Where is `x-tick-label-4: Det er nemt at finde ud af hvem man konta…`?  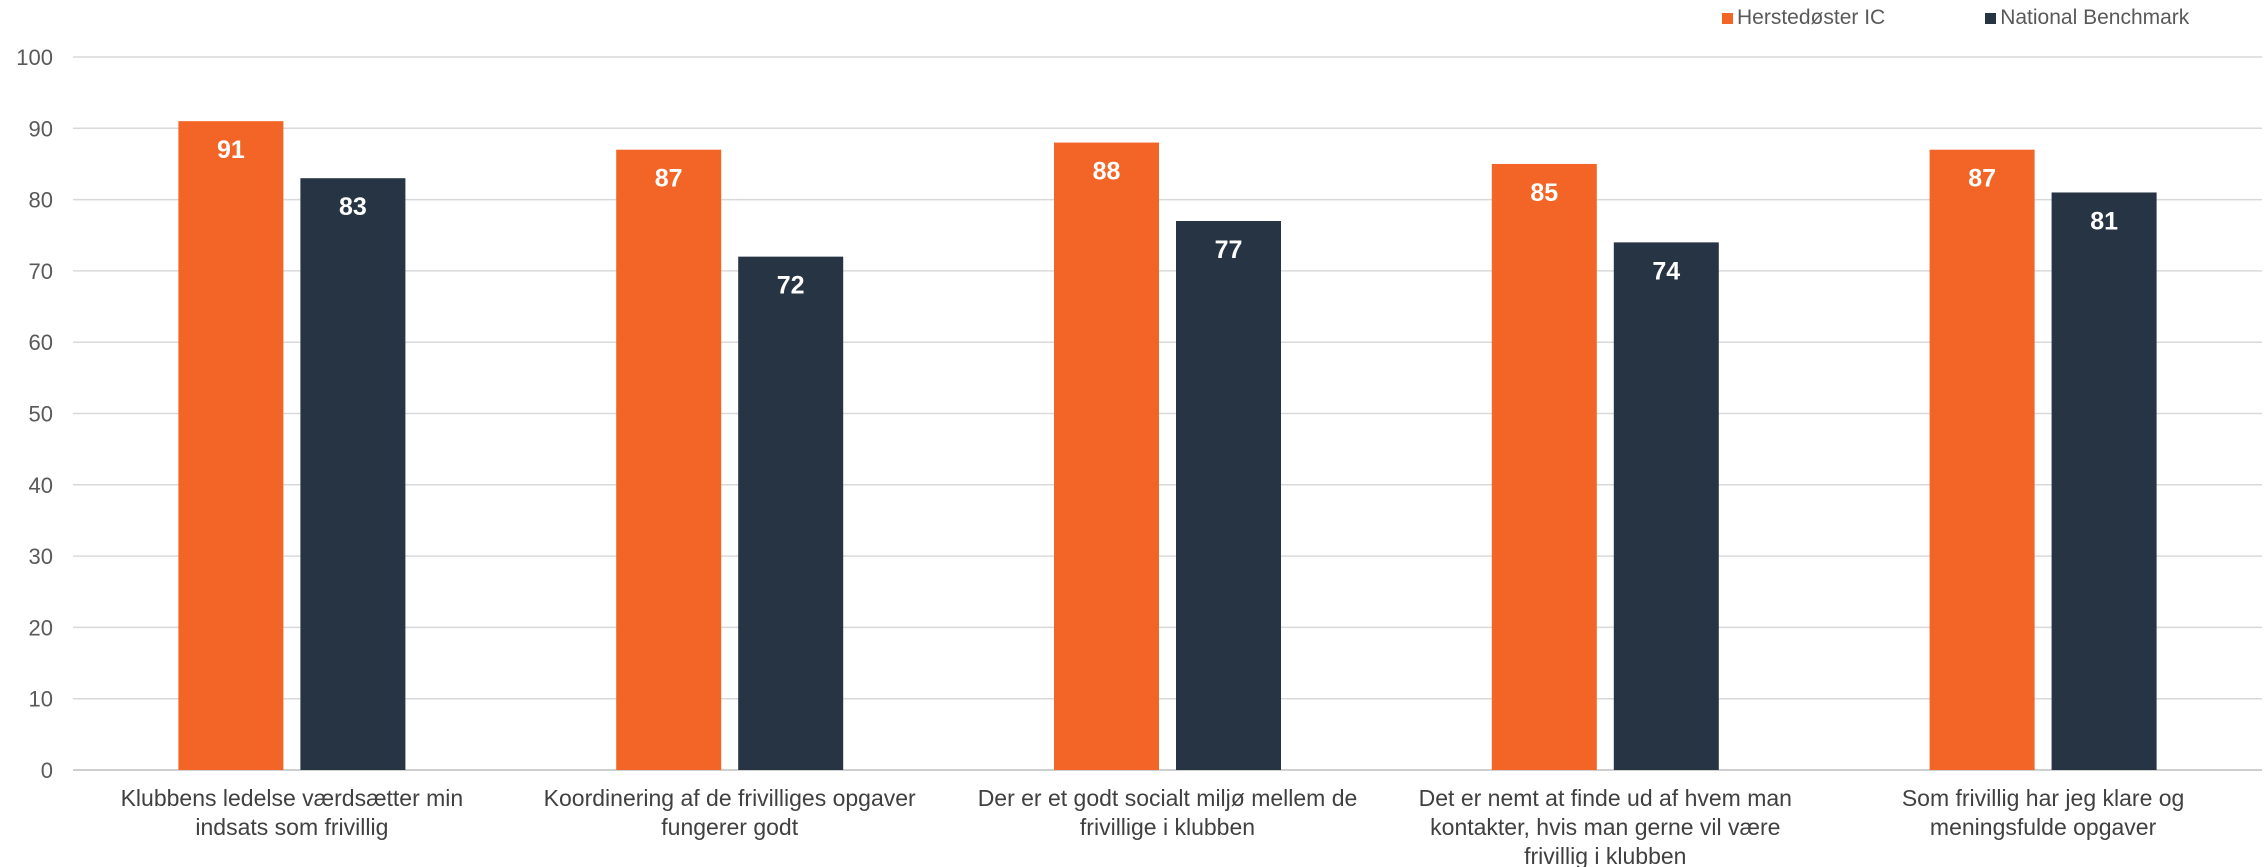 x-tick-label-4: Det er nemt at finde ud af hvem man konta… is located at coordinates (1605, 826).